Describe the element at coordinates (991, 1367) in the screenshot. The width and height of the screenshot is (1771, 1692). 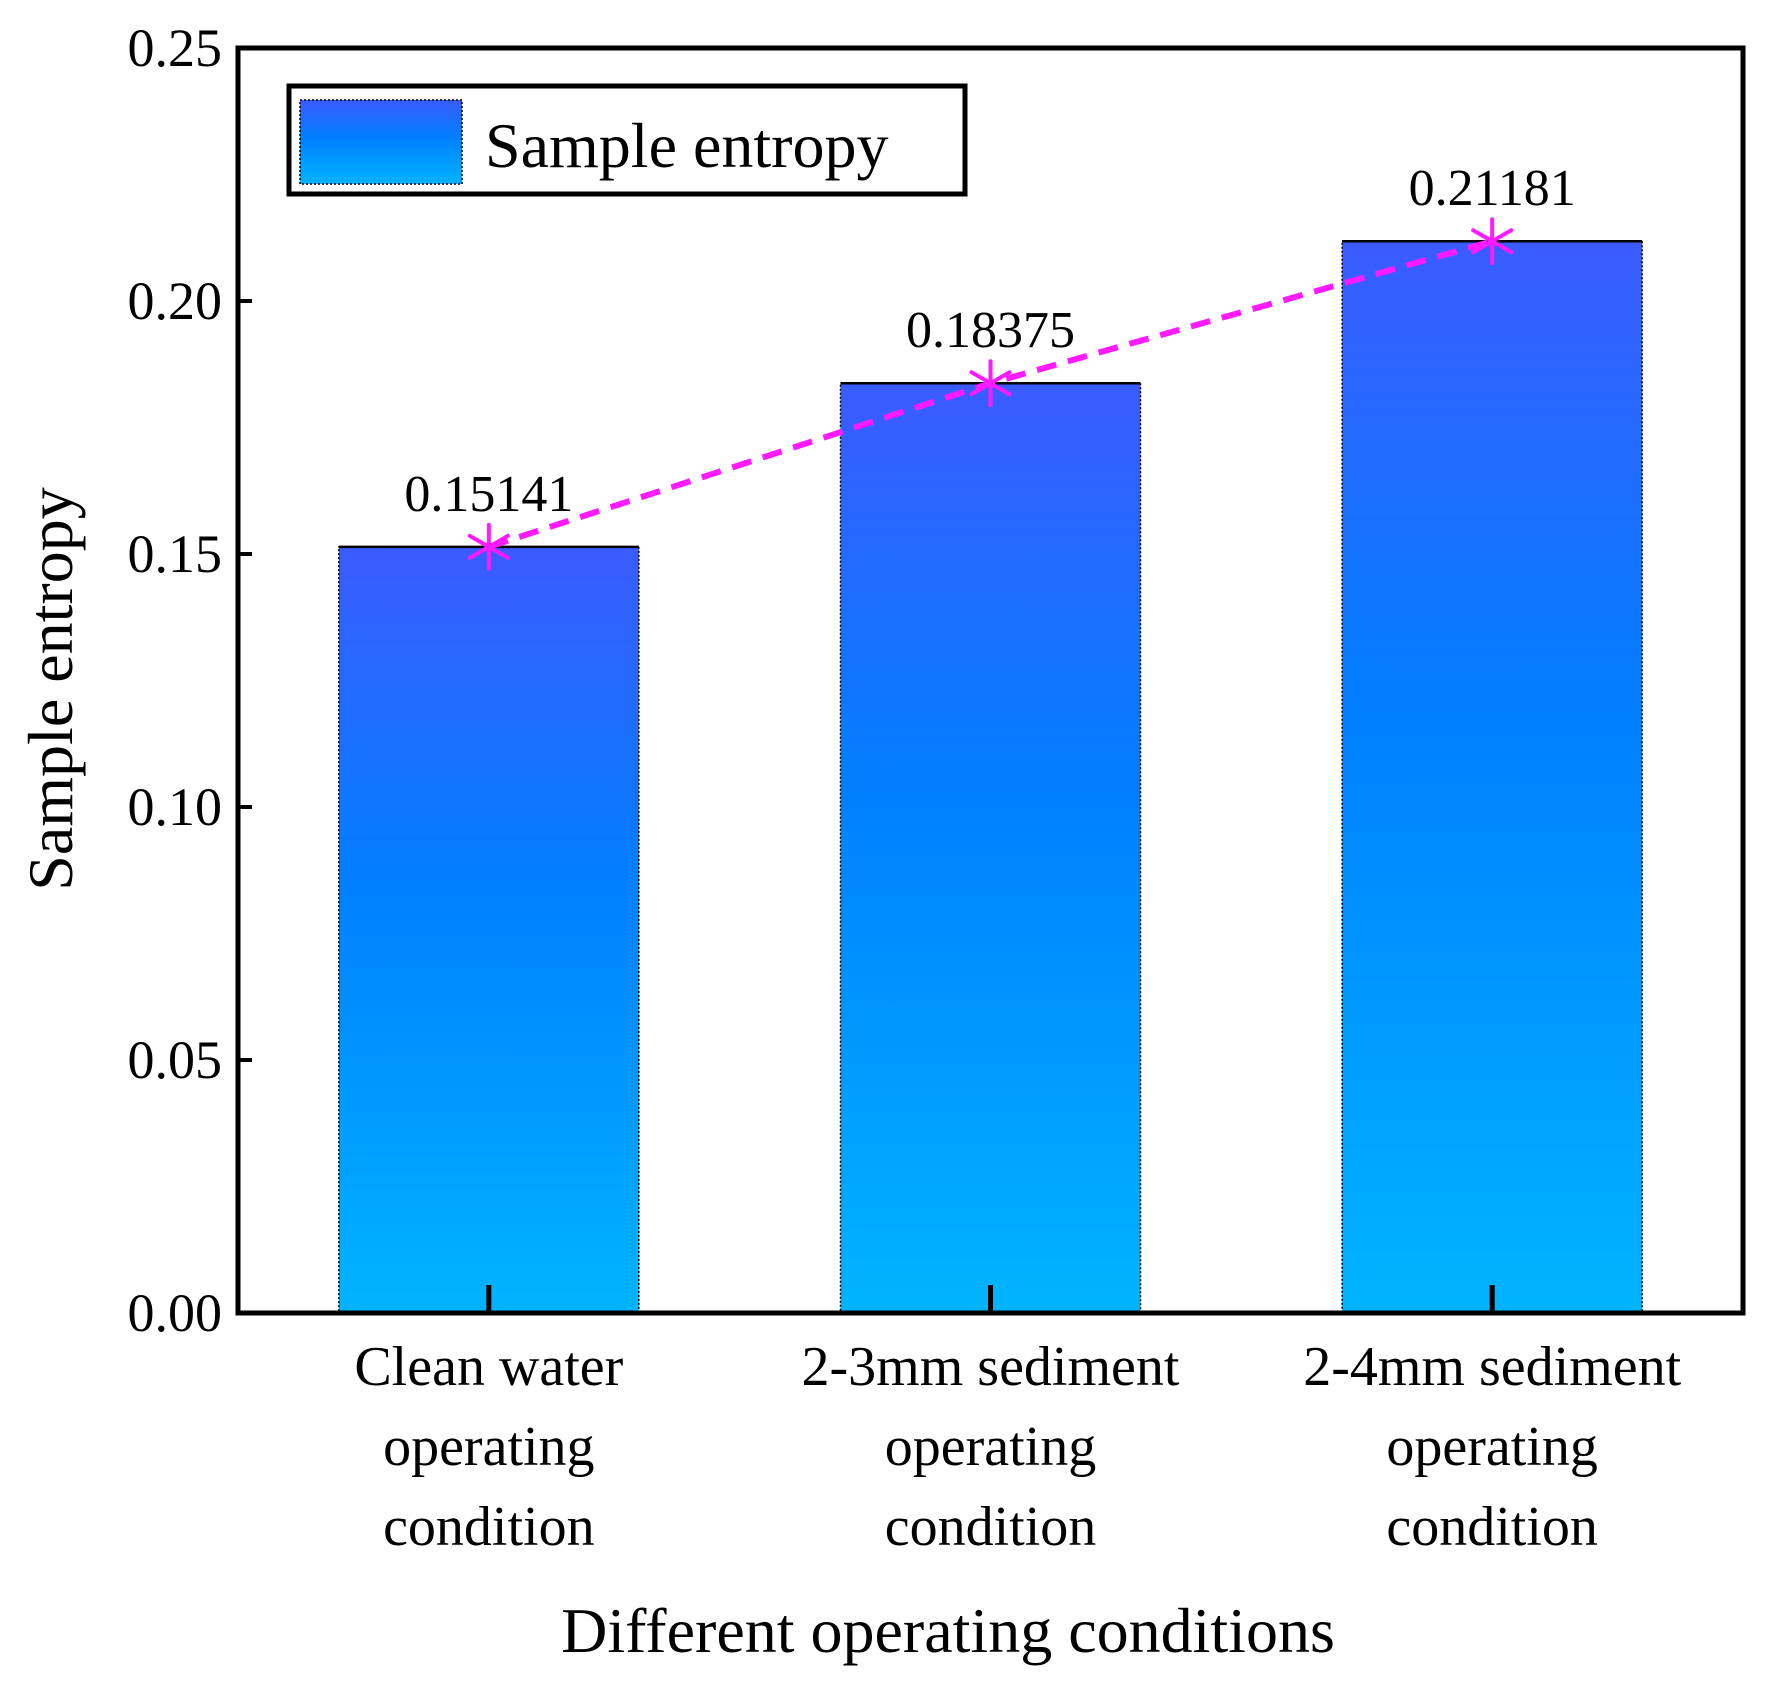
I see `x-tick-label-line: 2-3mm sediment` at that location.